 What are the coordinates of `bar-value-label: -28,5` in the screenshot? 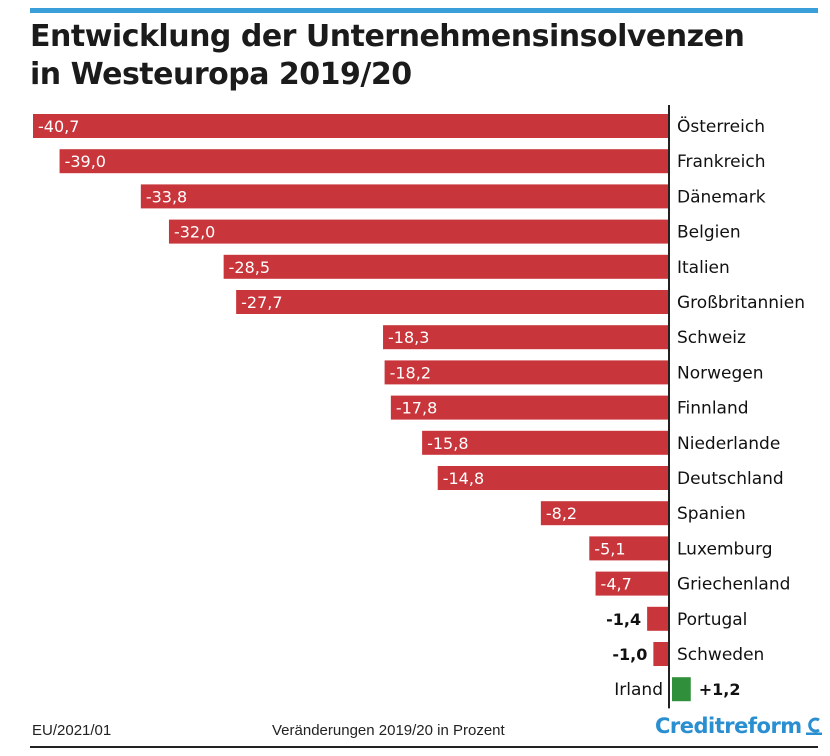 It's located at (249, 267).